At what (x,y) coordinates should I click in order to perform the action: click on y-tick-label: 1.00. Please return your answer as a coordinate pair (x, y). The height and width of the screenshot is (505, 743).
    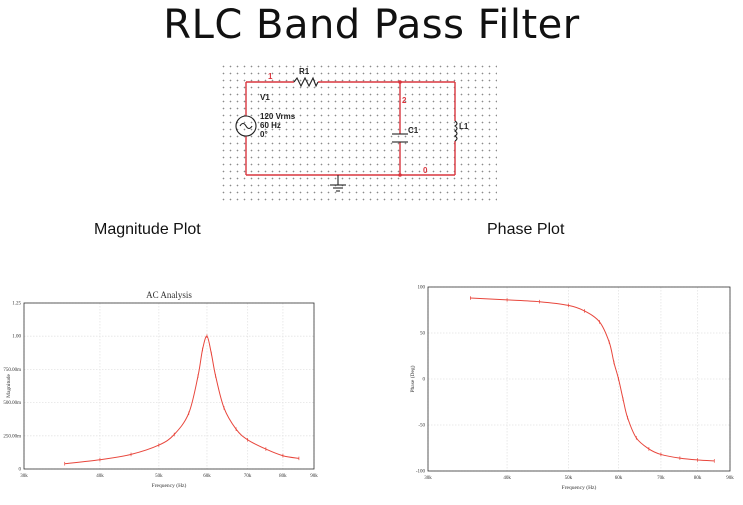
    Looking at the image, I should click on (16, 337).